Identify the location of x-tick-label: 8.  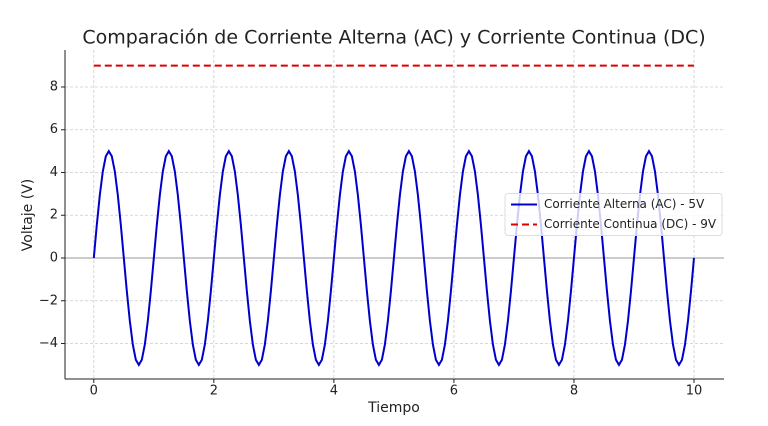
(574, 391).